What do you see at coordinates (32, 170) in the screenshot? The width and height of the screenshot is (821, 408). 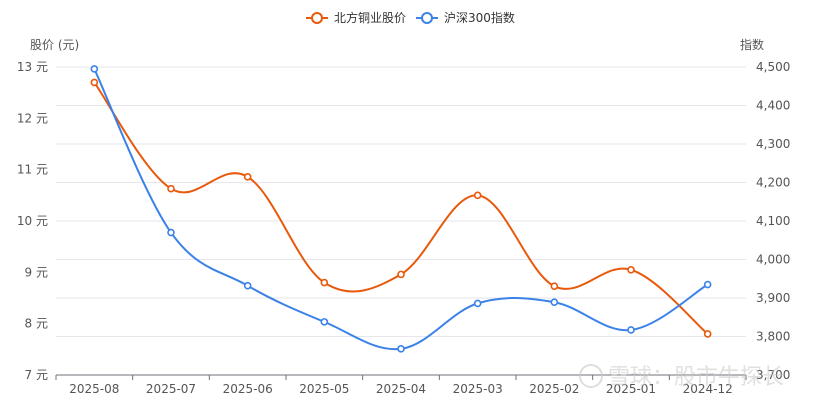 I see `y-left-tick-label: 11 元` at bounding box center [32, 170].